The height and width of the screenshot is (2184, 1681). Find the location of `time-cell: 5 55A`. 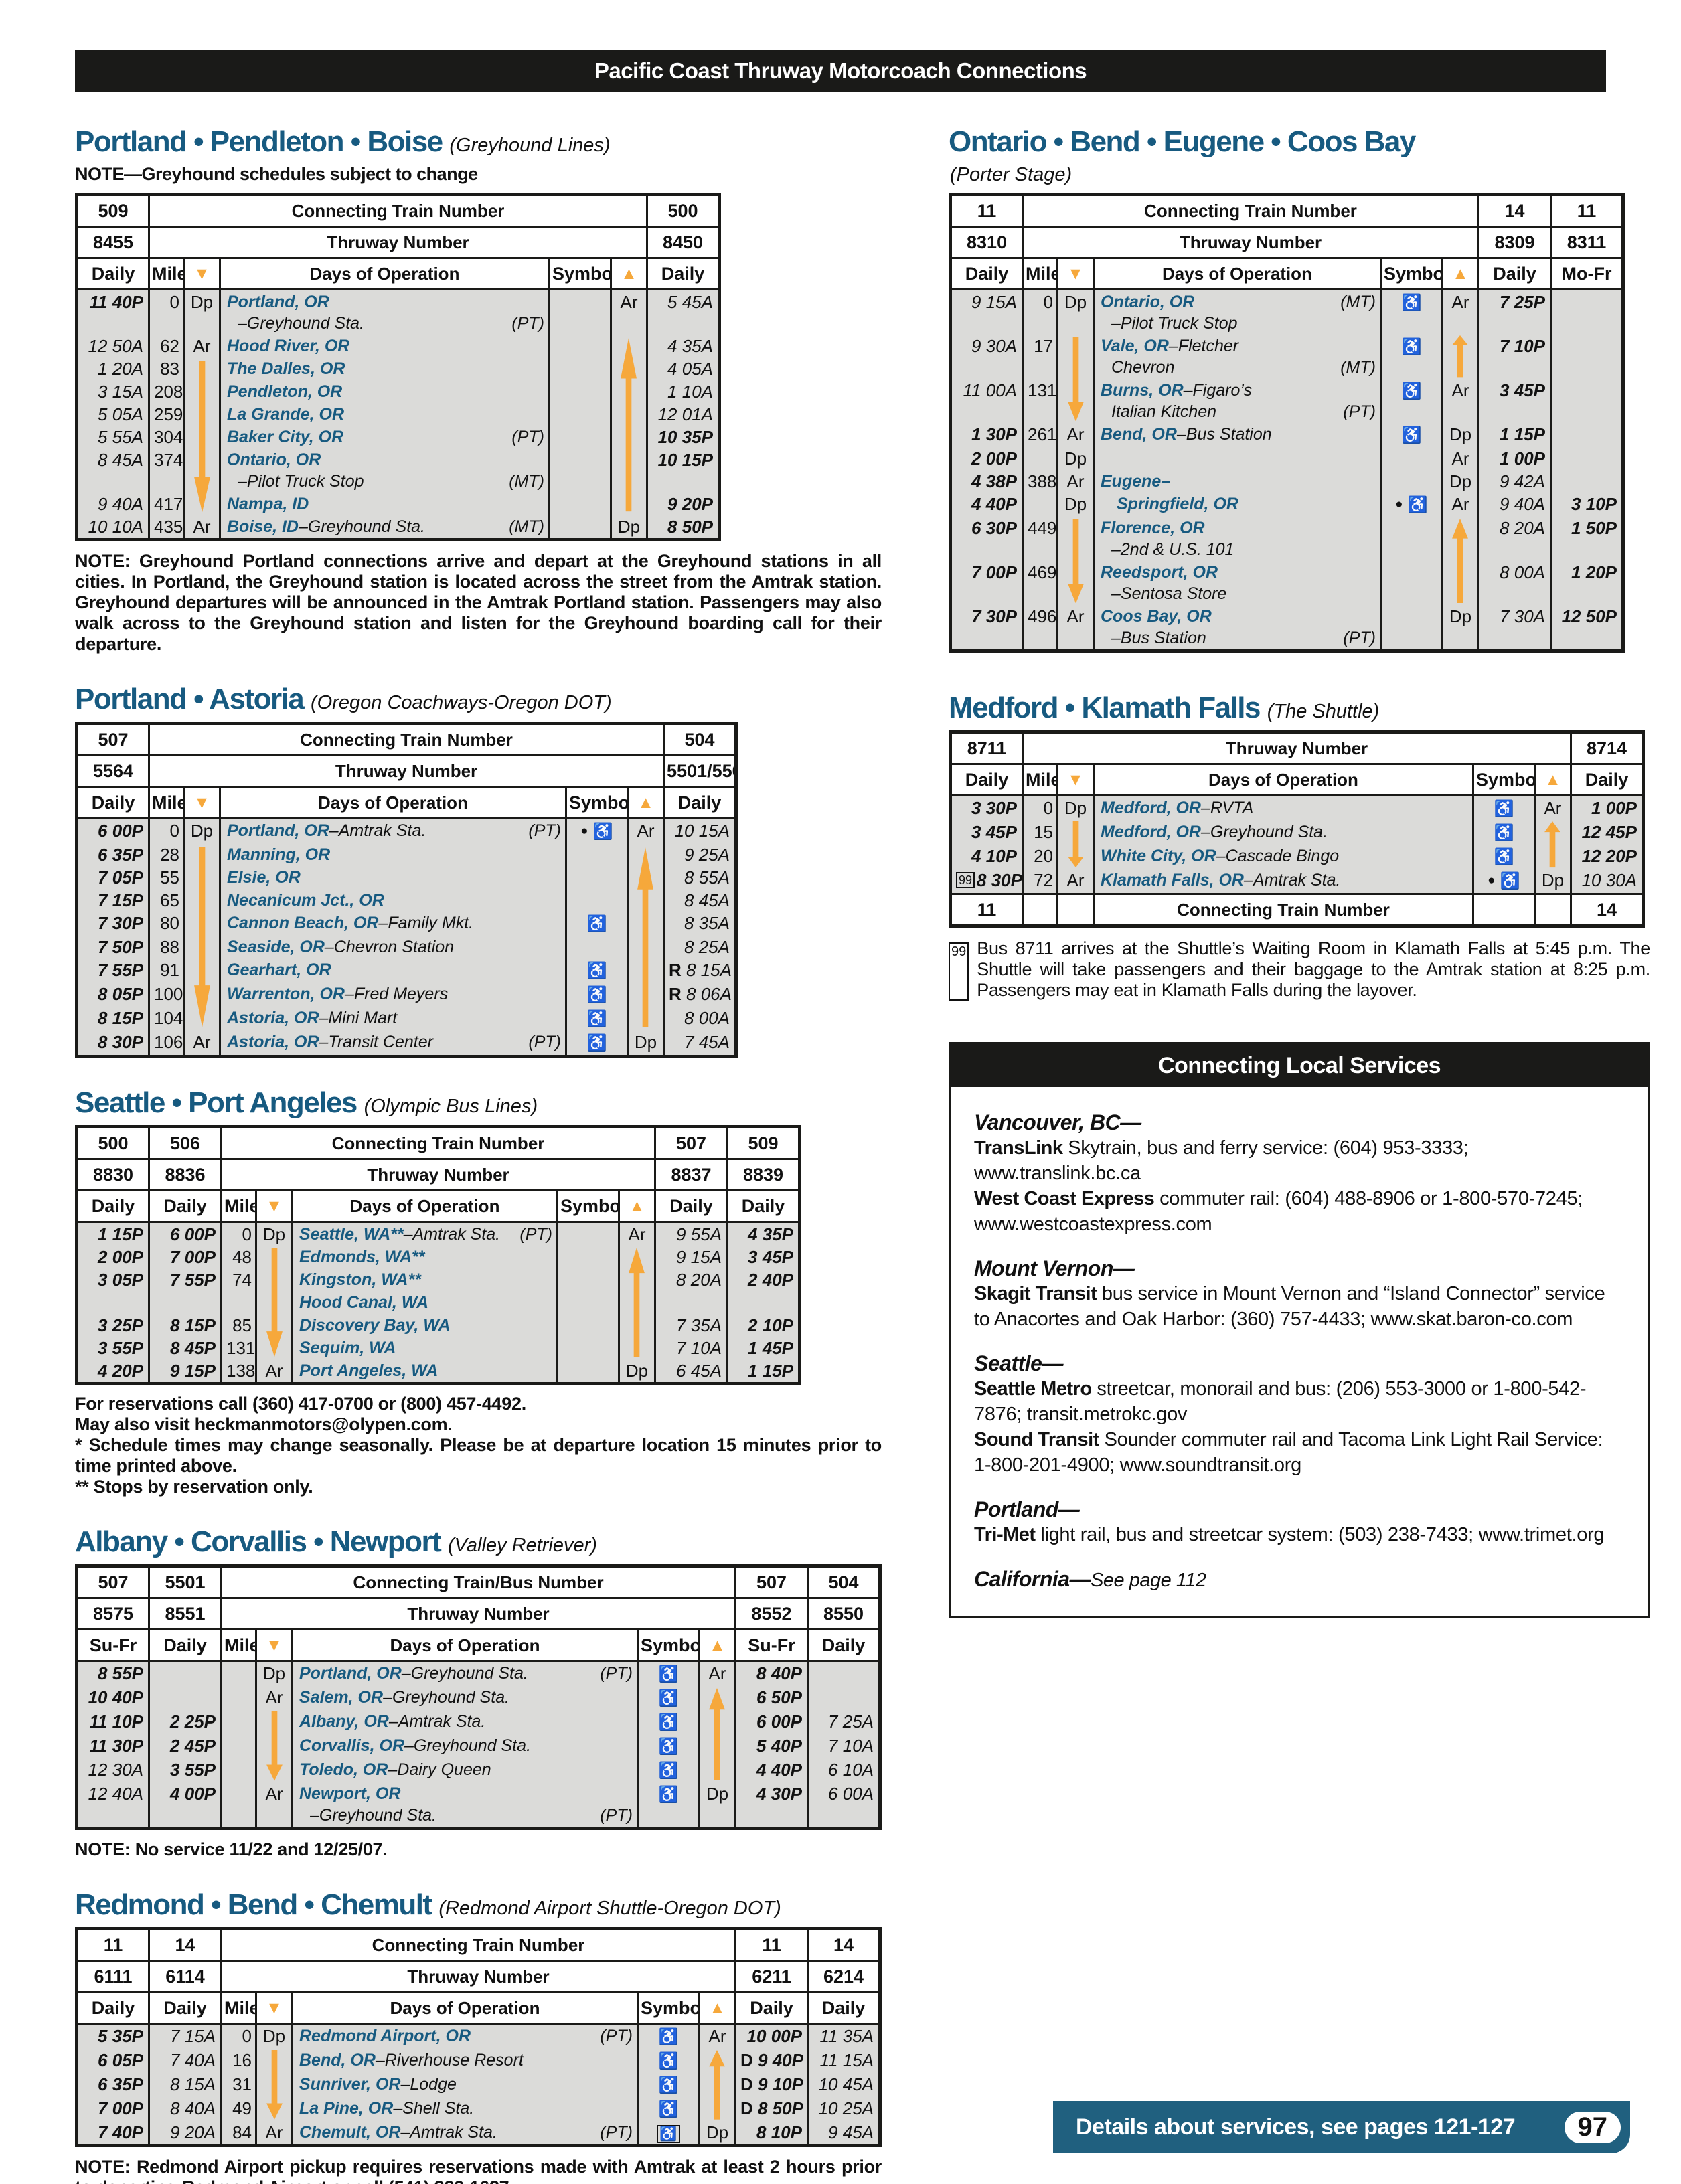

time-cell: 5 55A is located at coordinates (113, 437).